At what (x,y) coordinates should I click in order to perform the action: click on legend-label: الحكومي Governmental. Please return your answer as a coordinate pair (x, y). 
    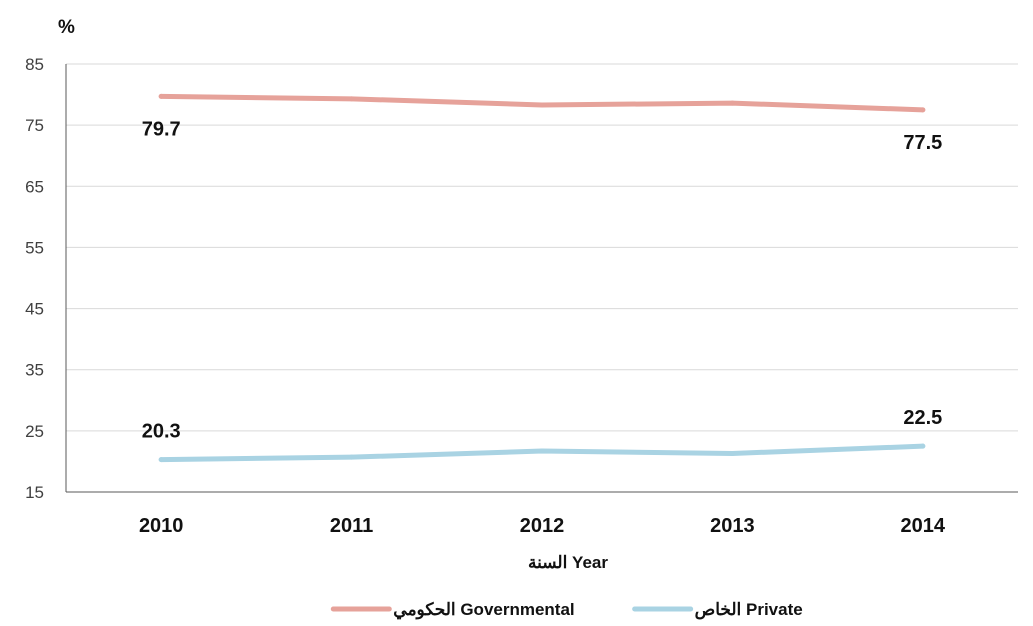
    Looking at the image, I should click on (483, 610).